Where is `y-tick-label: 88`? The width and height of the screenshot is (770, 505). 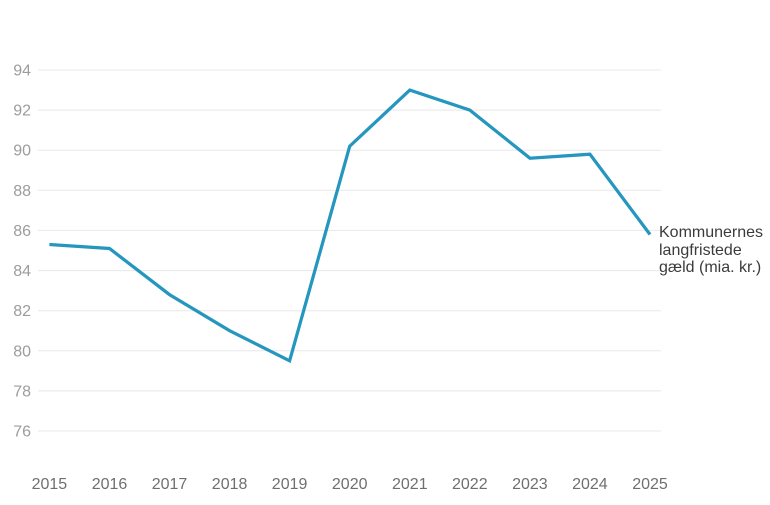 y-tick-label: 88 is located at coordinates (22, 191).